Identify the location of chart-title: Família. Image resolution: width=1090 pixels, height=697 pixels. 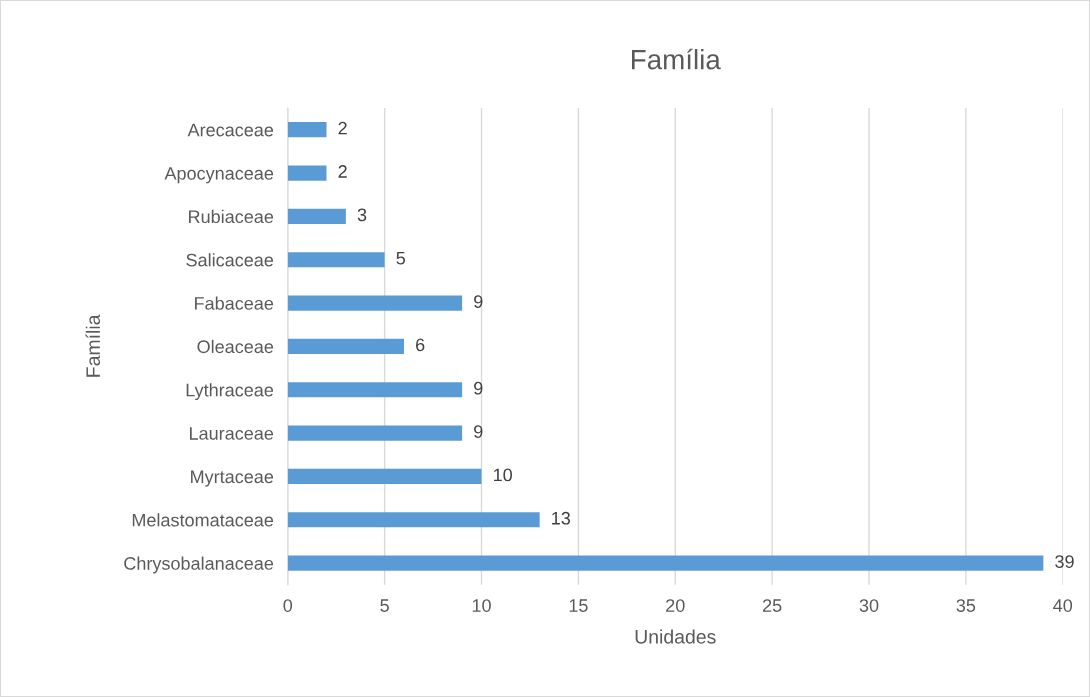
(676, 59).